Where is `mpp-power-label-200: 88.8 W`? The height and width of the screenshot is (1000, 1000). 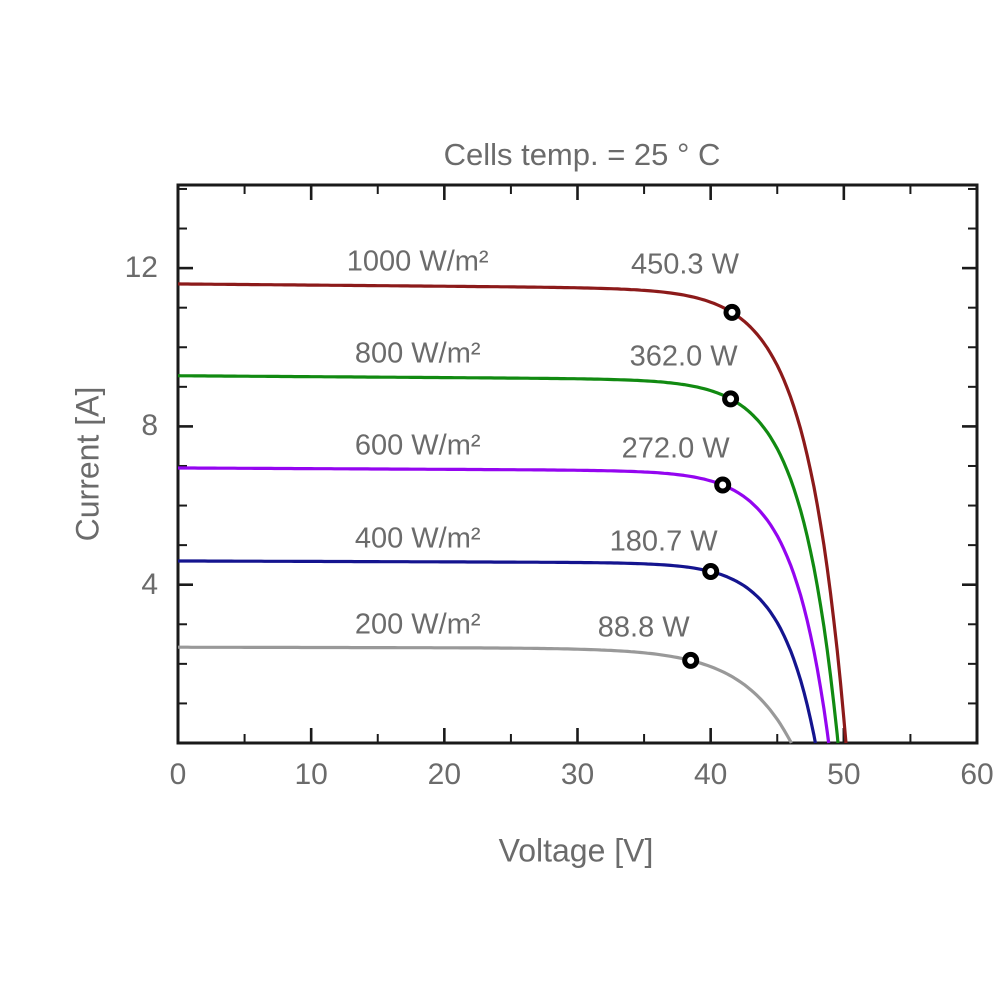
mpp-power-label-200: 88.8 W is located at coordinates (643, 627).